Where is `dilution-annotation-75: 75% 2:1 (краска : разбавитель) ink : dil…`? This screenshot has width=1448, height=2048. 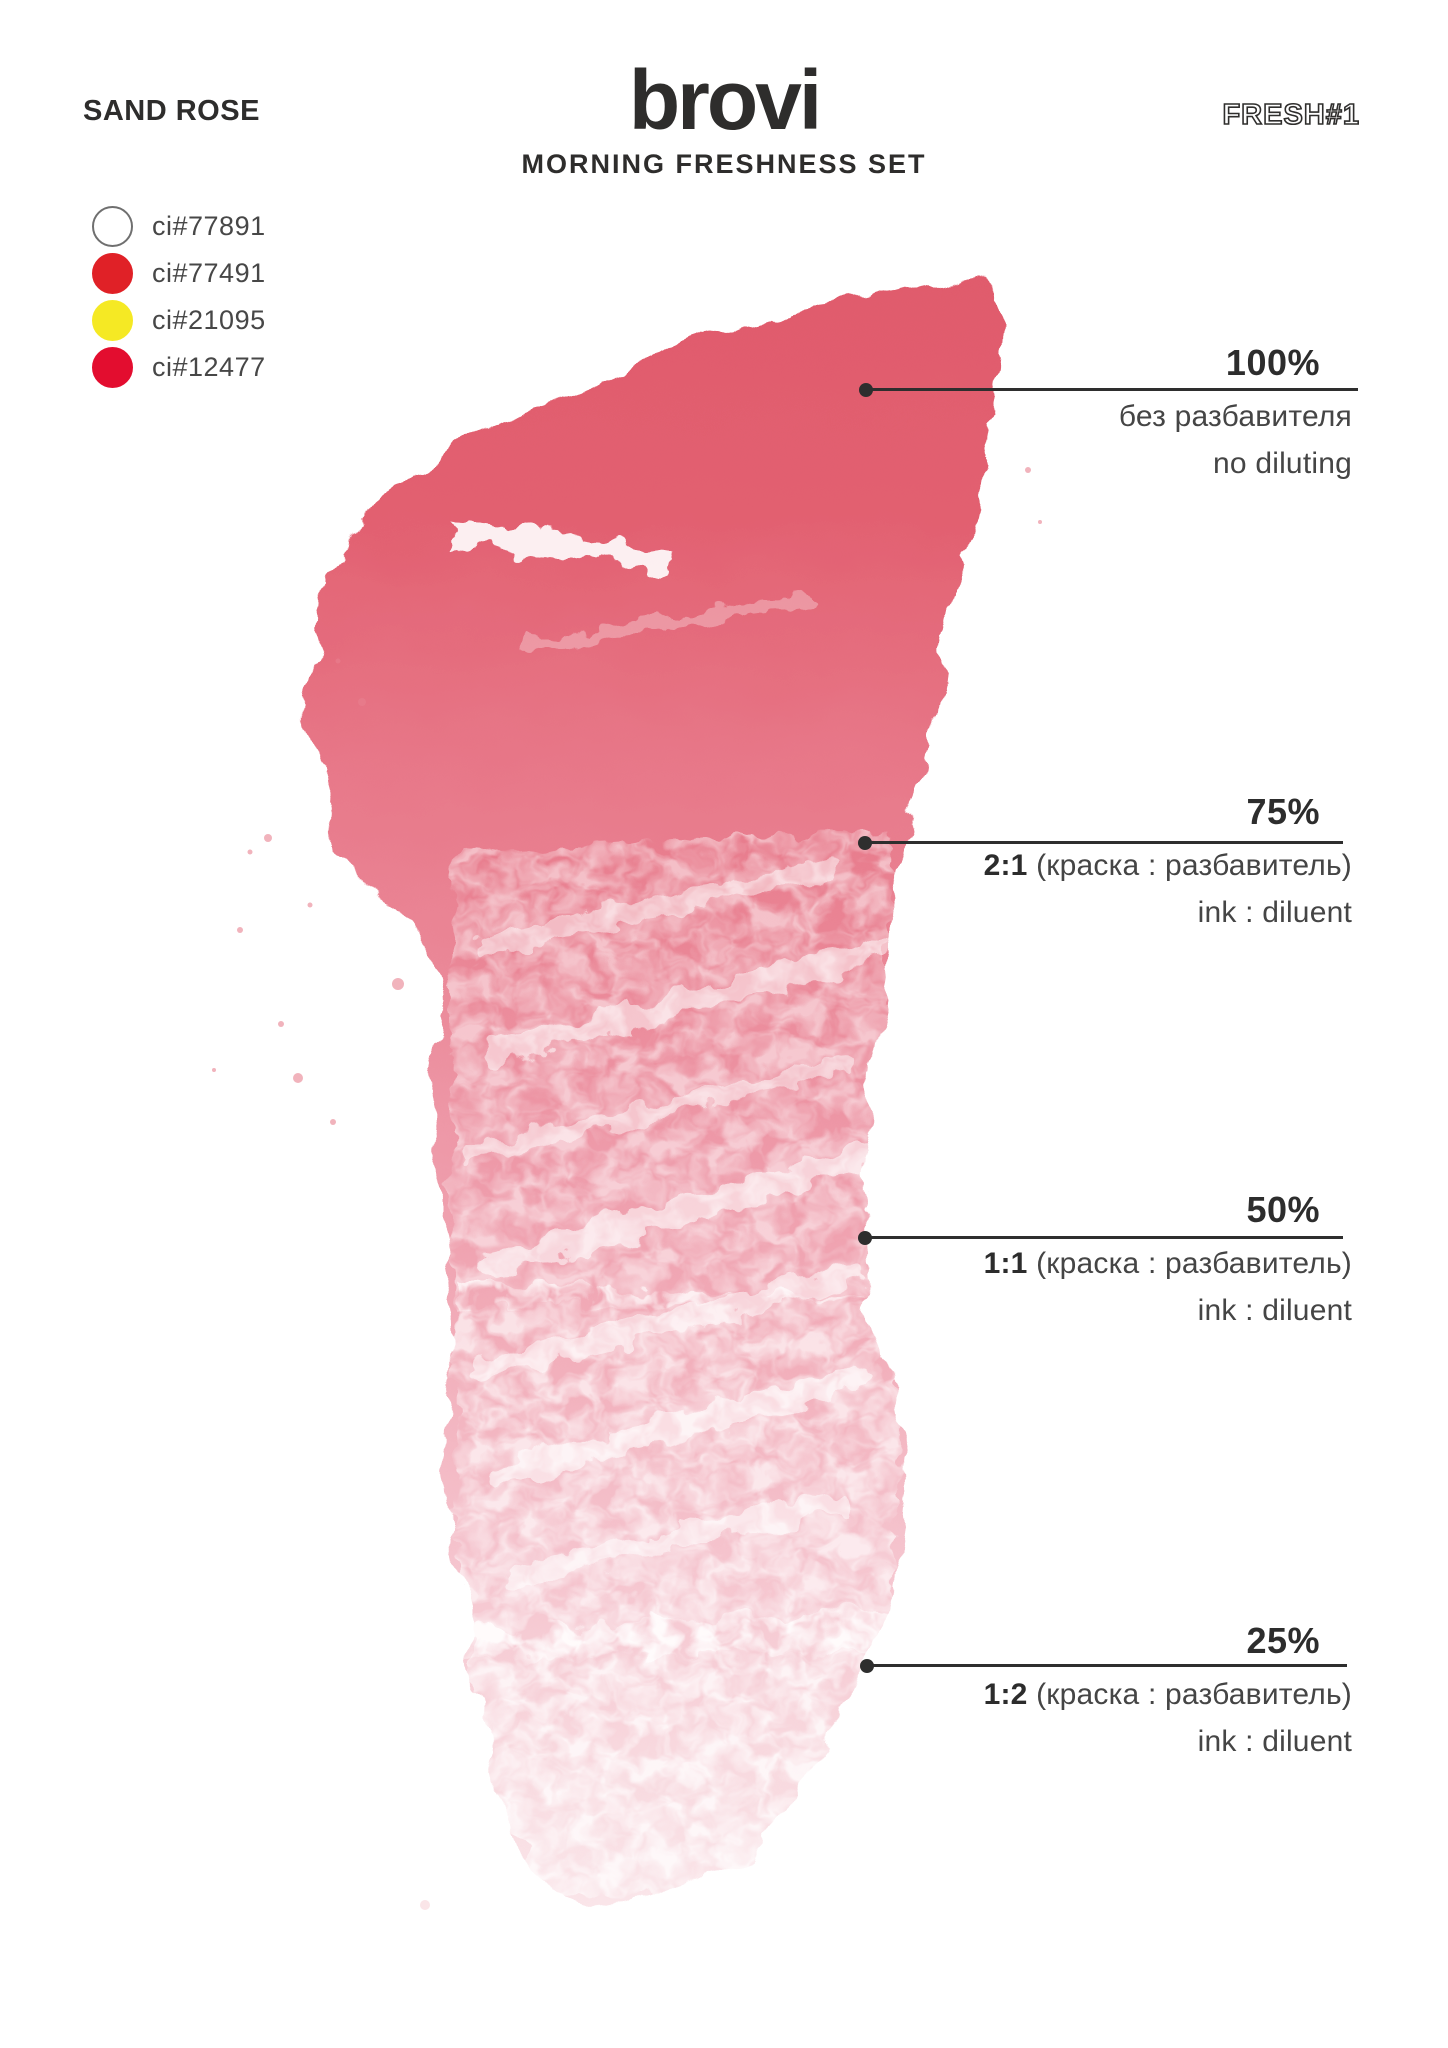 dilution-annotation-75: 75% 2:1 (краска : разбавитель) ink : dil… is located at coordinates (1168, 860).